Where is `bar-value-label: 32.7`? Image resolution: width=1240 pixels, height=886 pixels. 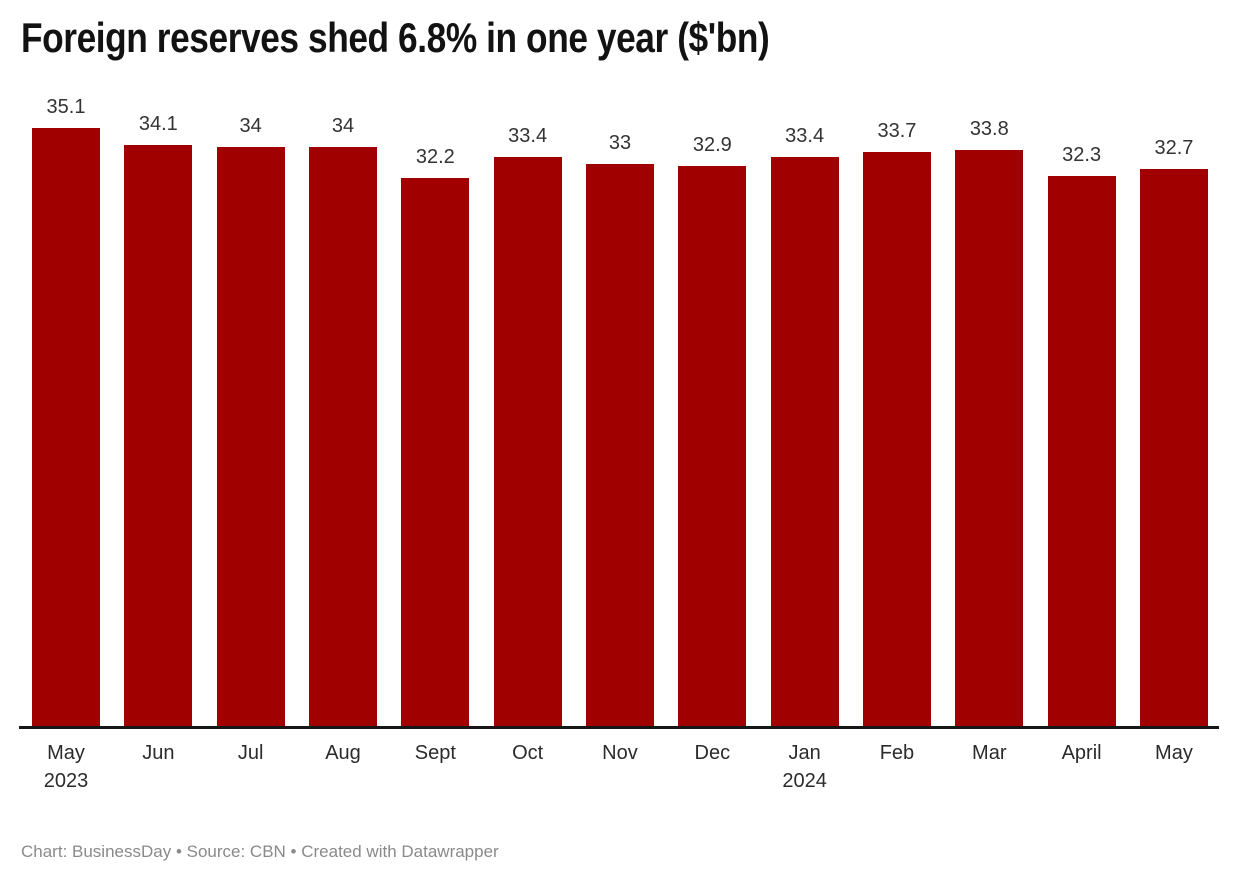
bar-value-label: 32.7 is located at coordinates (1174, 148).